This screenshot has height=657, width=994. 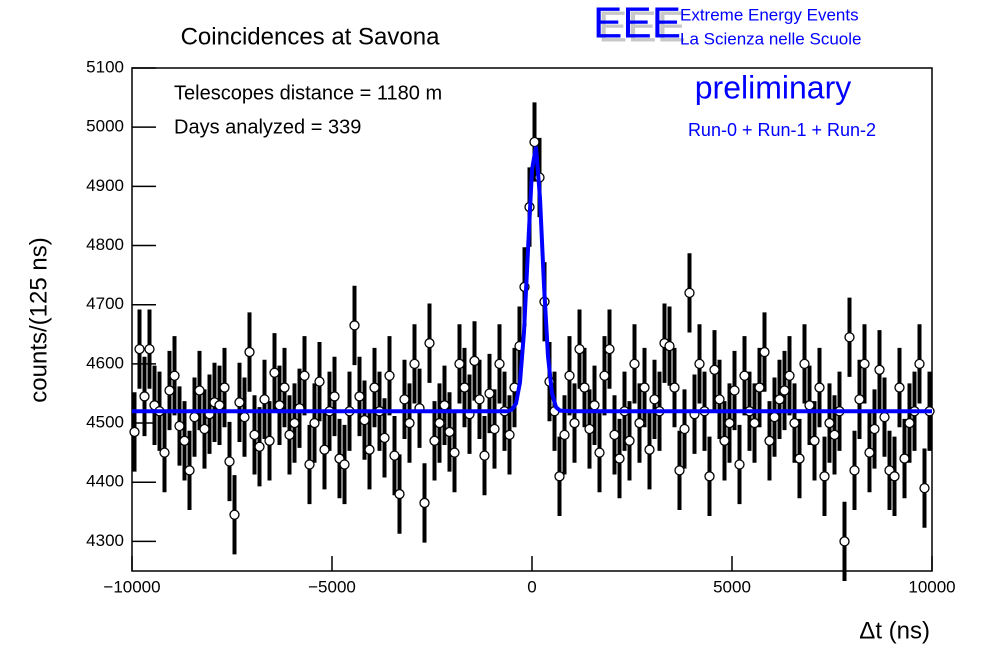 I want to click on logo-mark: EEE, so click(x=637, y=24).